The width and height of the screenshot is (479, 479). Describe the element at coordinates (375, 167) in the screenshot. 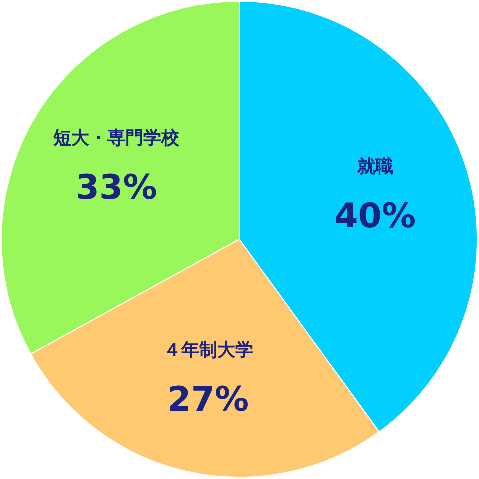

I see `slice-label: 就職` at that location.